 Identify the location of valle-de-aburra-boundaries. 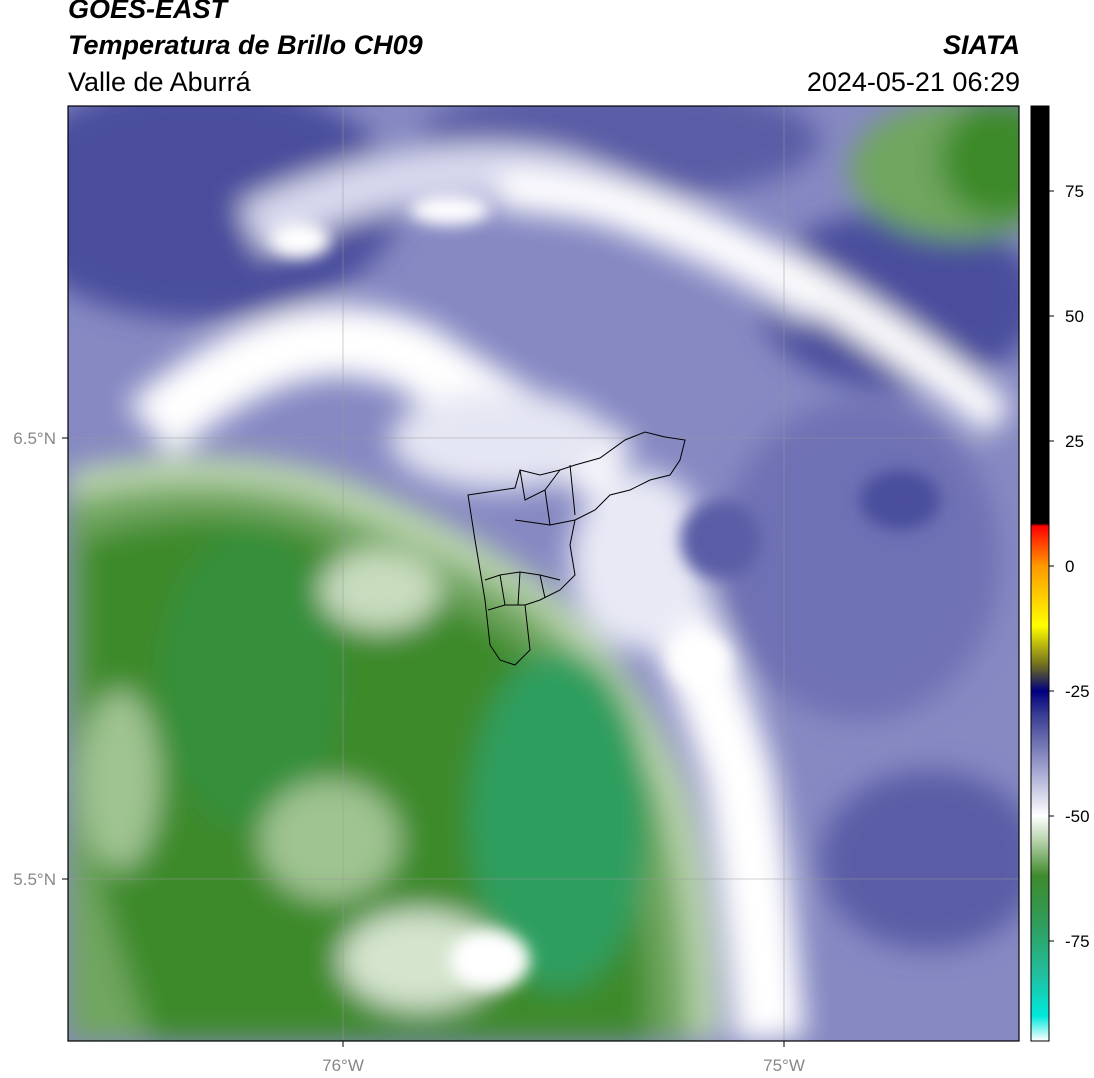
(576, 548).